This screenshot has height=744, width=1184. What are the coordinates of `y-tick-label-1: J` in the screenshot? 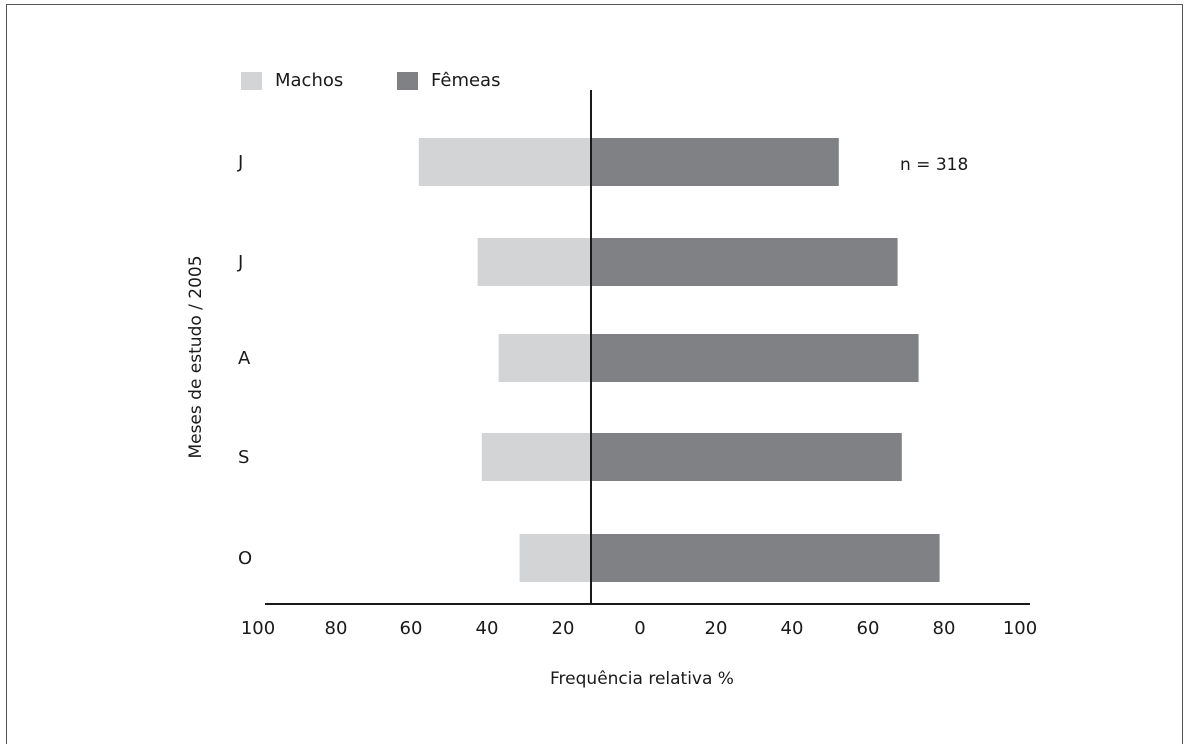 It's located at (240, 262).